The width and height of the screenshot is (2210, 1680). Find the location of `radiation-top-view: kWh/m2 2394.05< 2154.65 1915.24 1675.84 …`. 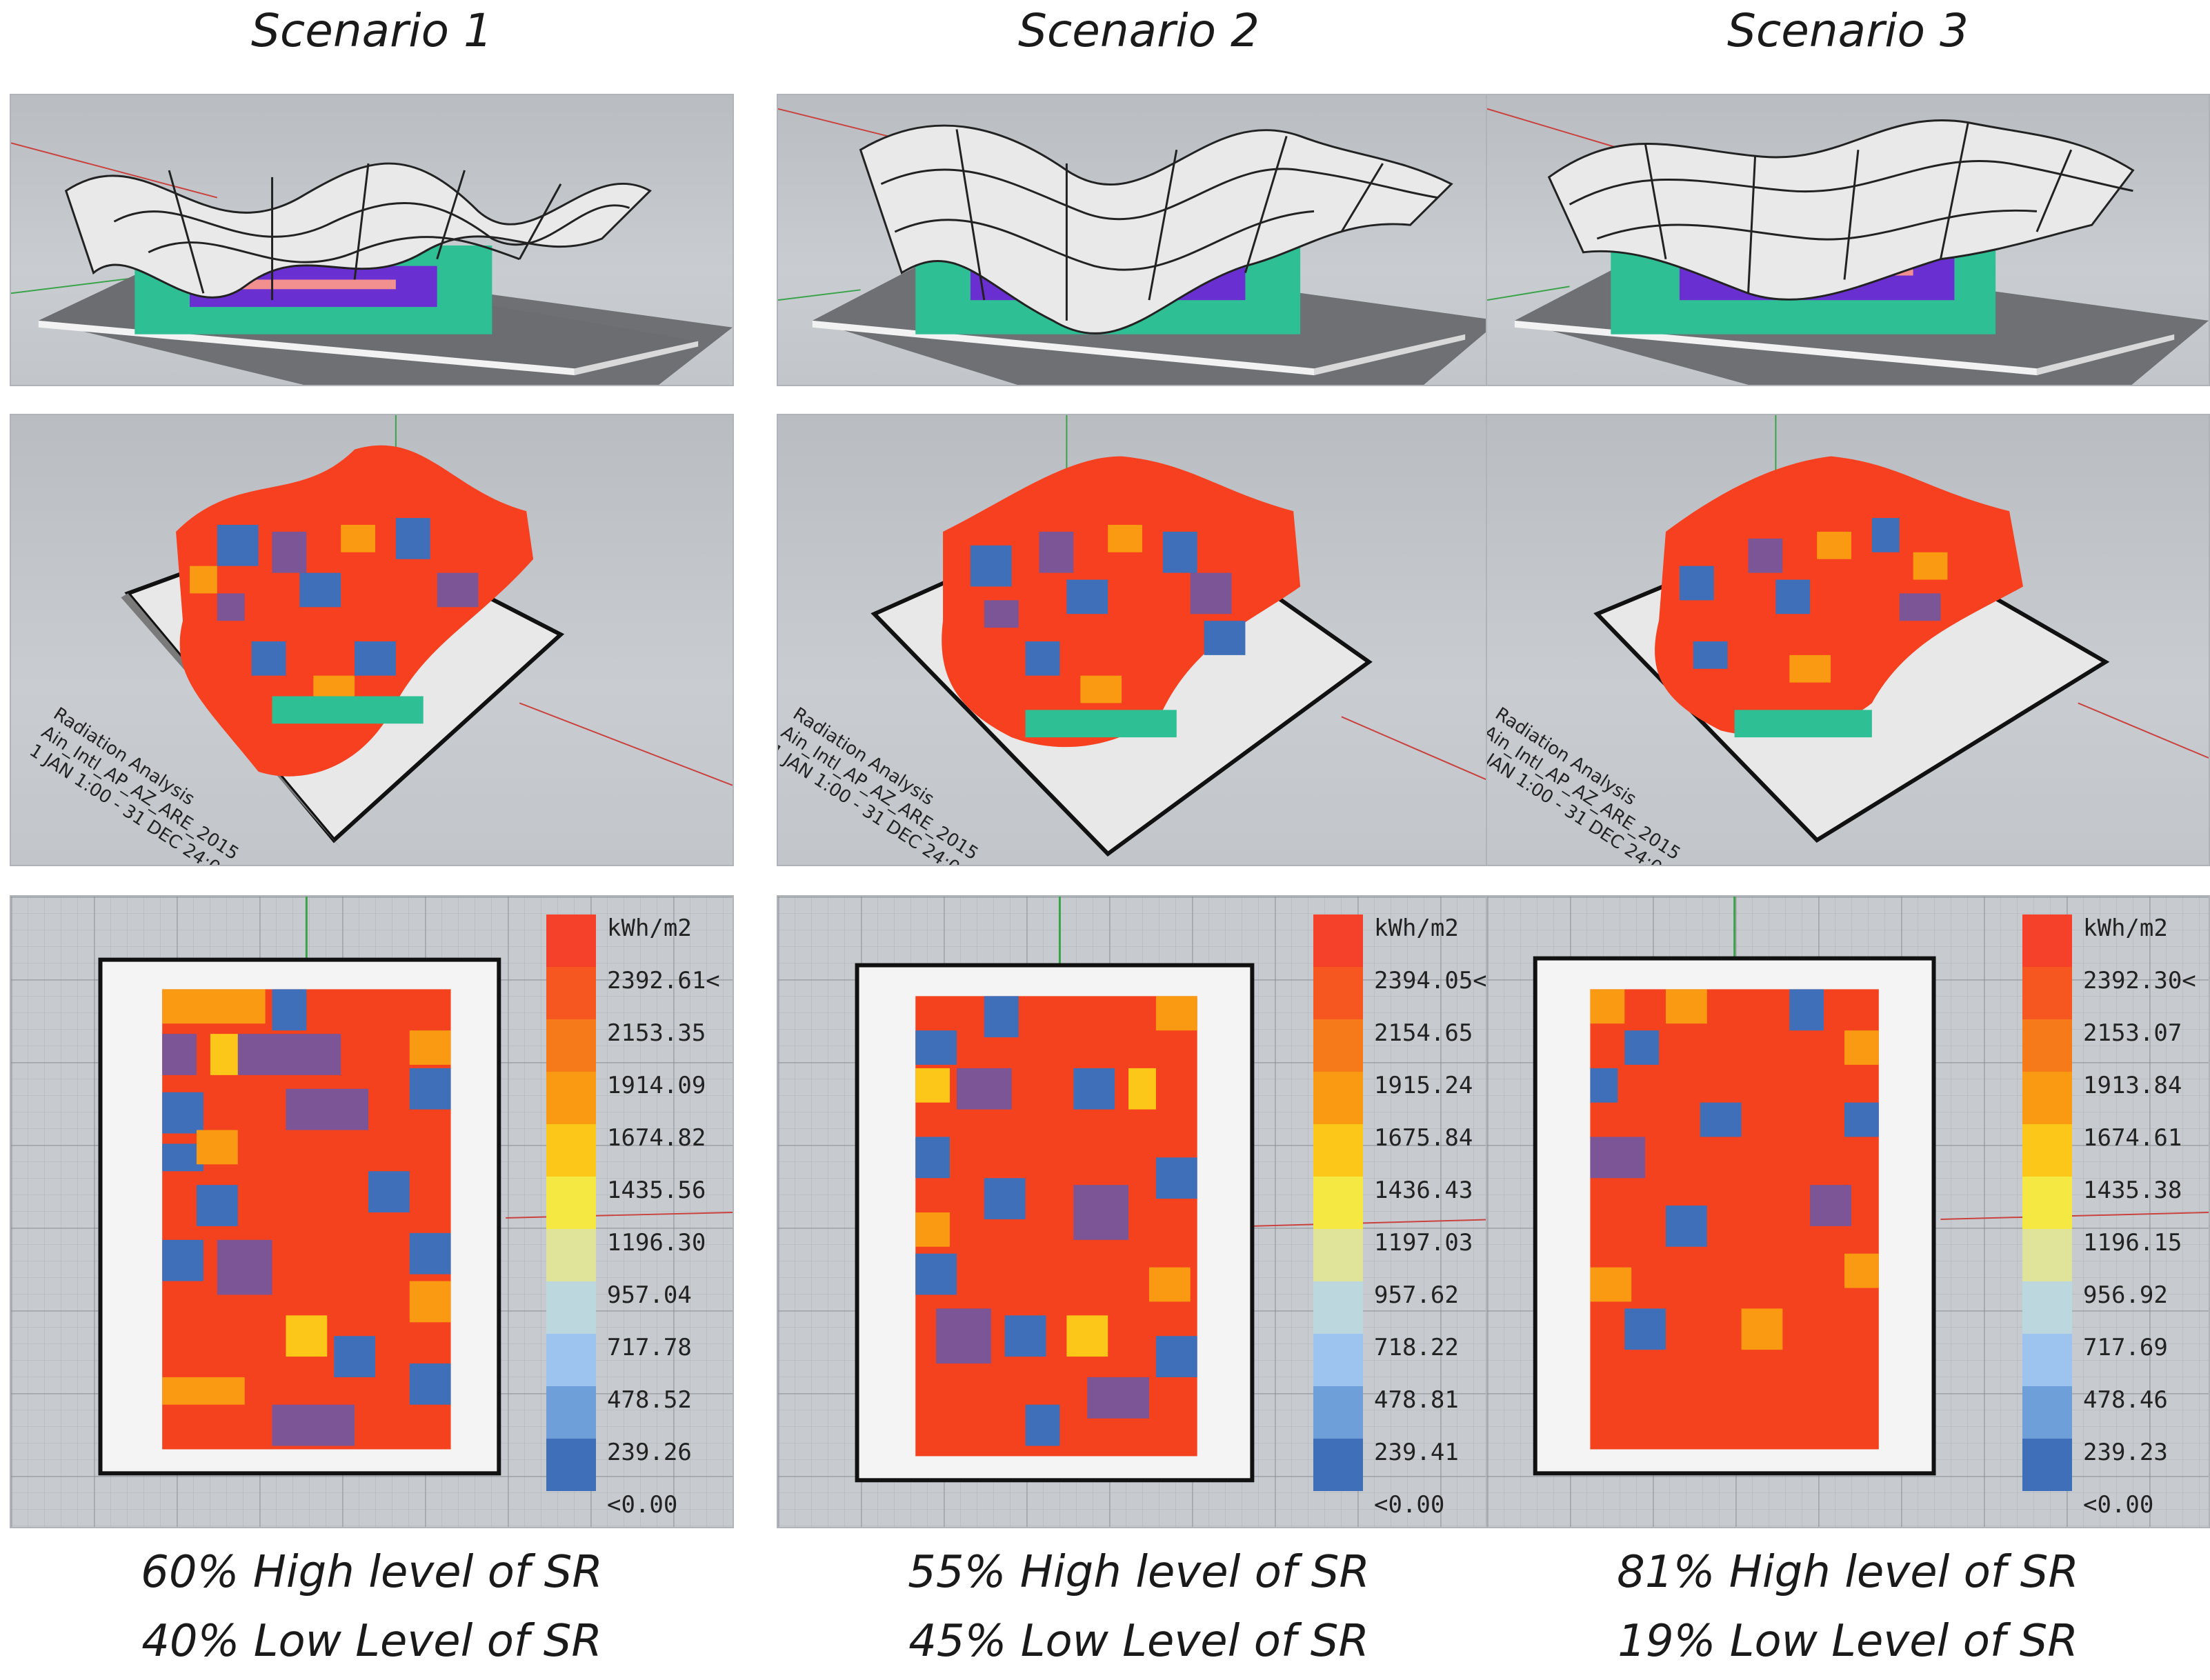

radiation-top-view: kWh/m2 2394.05< 2154.65 1915.24 1675.84 … is located at coordinates (1139, 1211).